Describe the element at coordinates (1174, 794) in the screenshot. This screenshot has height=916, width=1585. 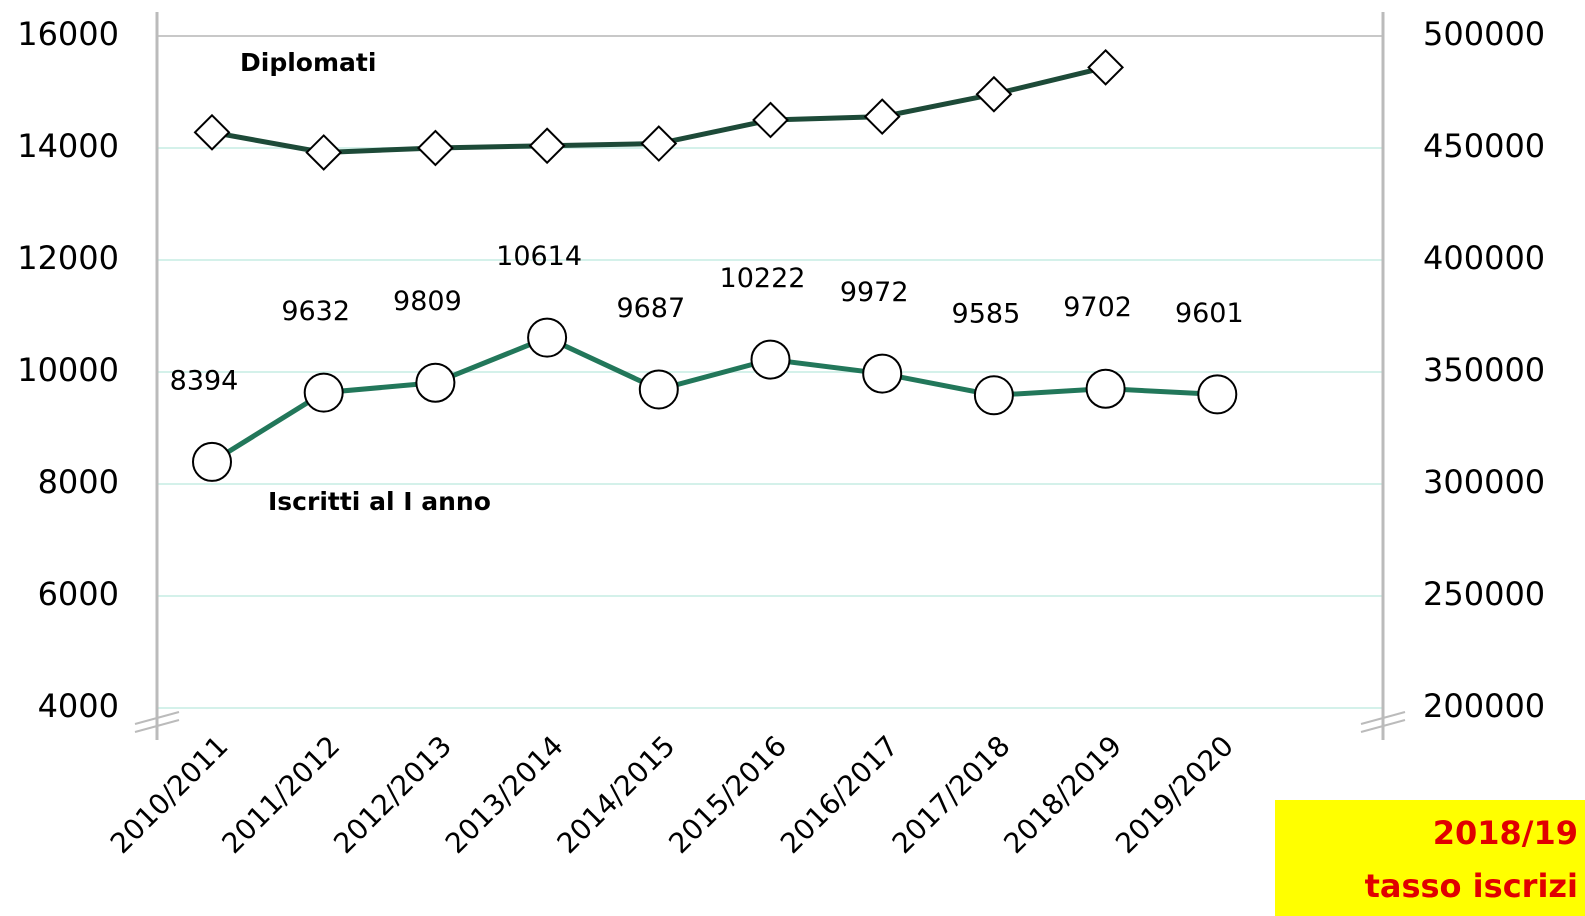
I see `x-tick-label: 2019/2020` at that location.